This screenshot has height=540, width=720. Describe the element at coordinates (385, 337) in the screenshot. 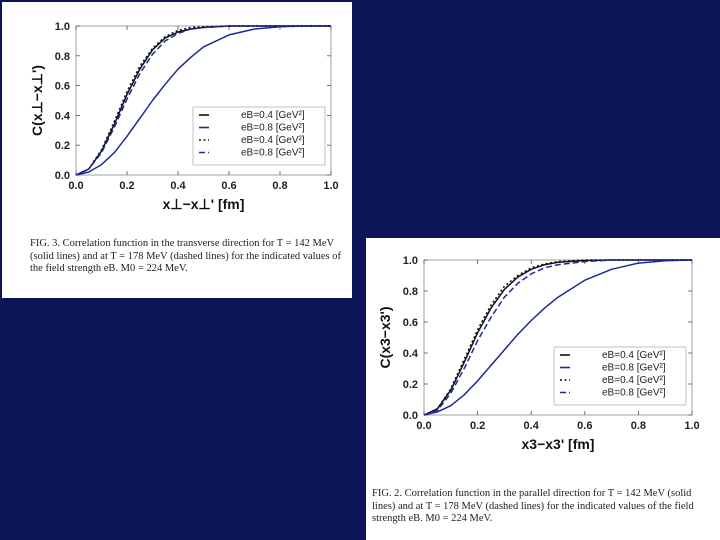

I see `y-axis-label: C(x3−x3')` at that location.